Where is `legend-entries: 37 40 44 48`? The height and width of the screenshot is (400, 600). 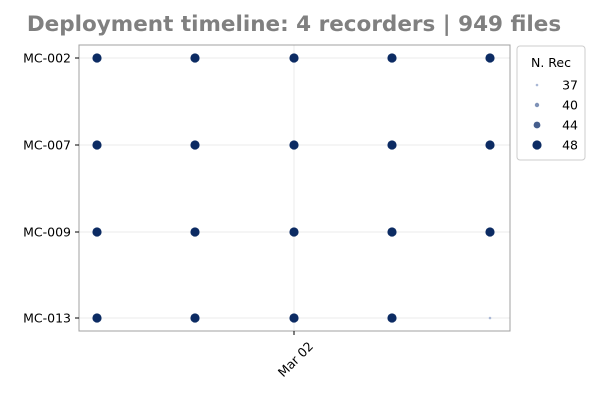 legend-entries: 37 40 44 48 is located at coordinates (555, 115).